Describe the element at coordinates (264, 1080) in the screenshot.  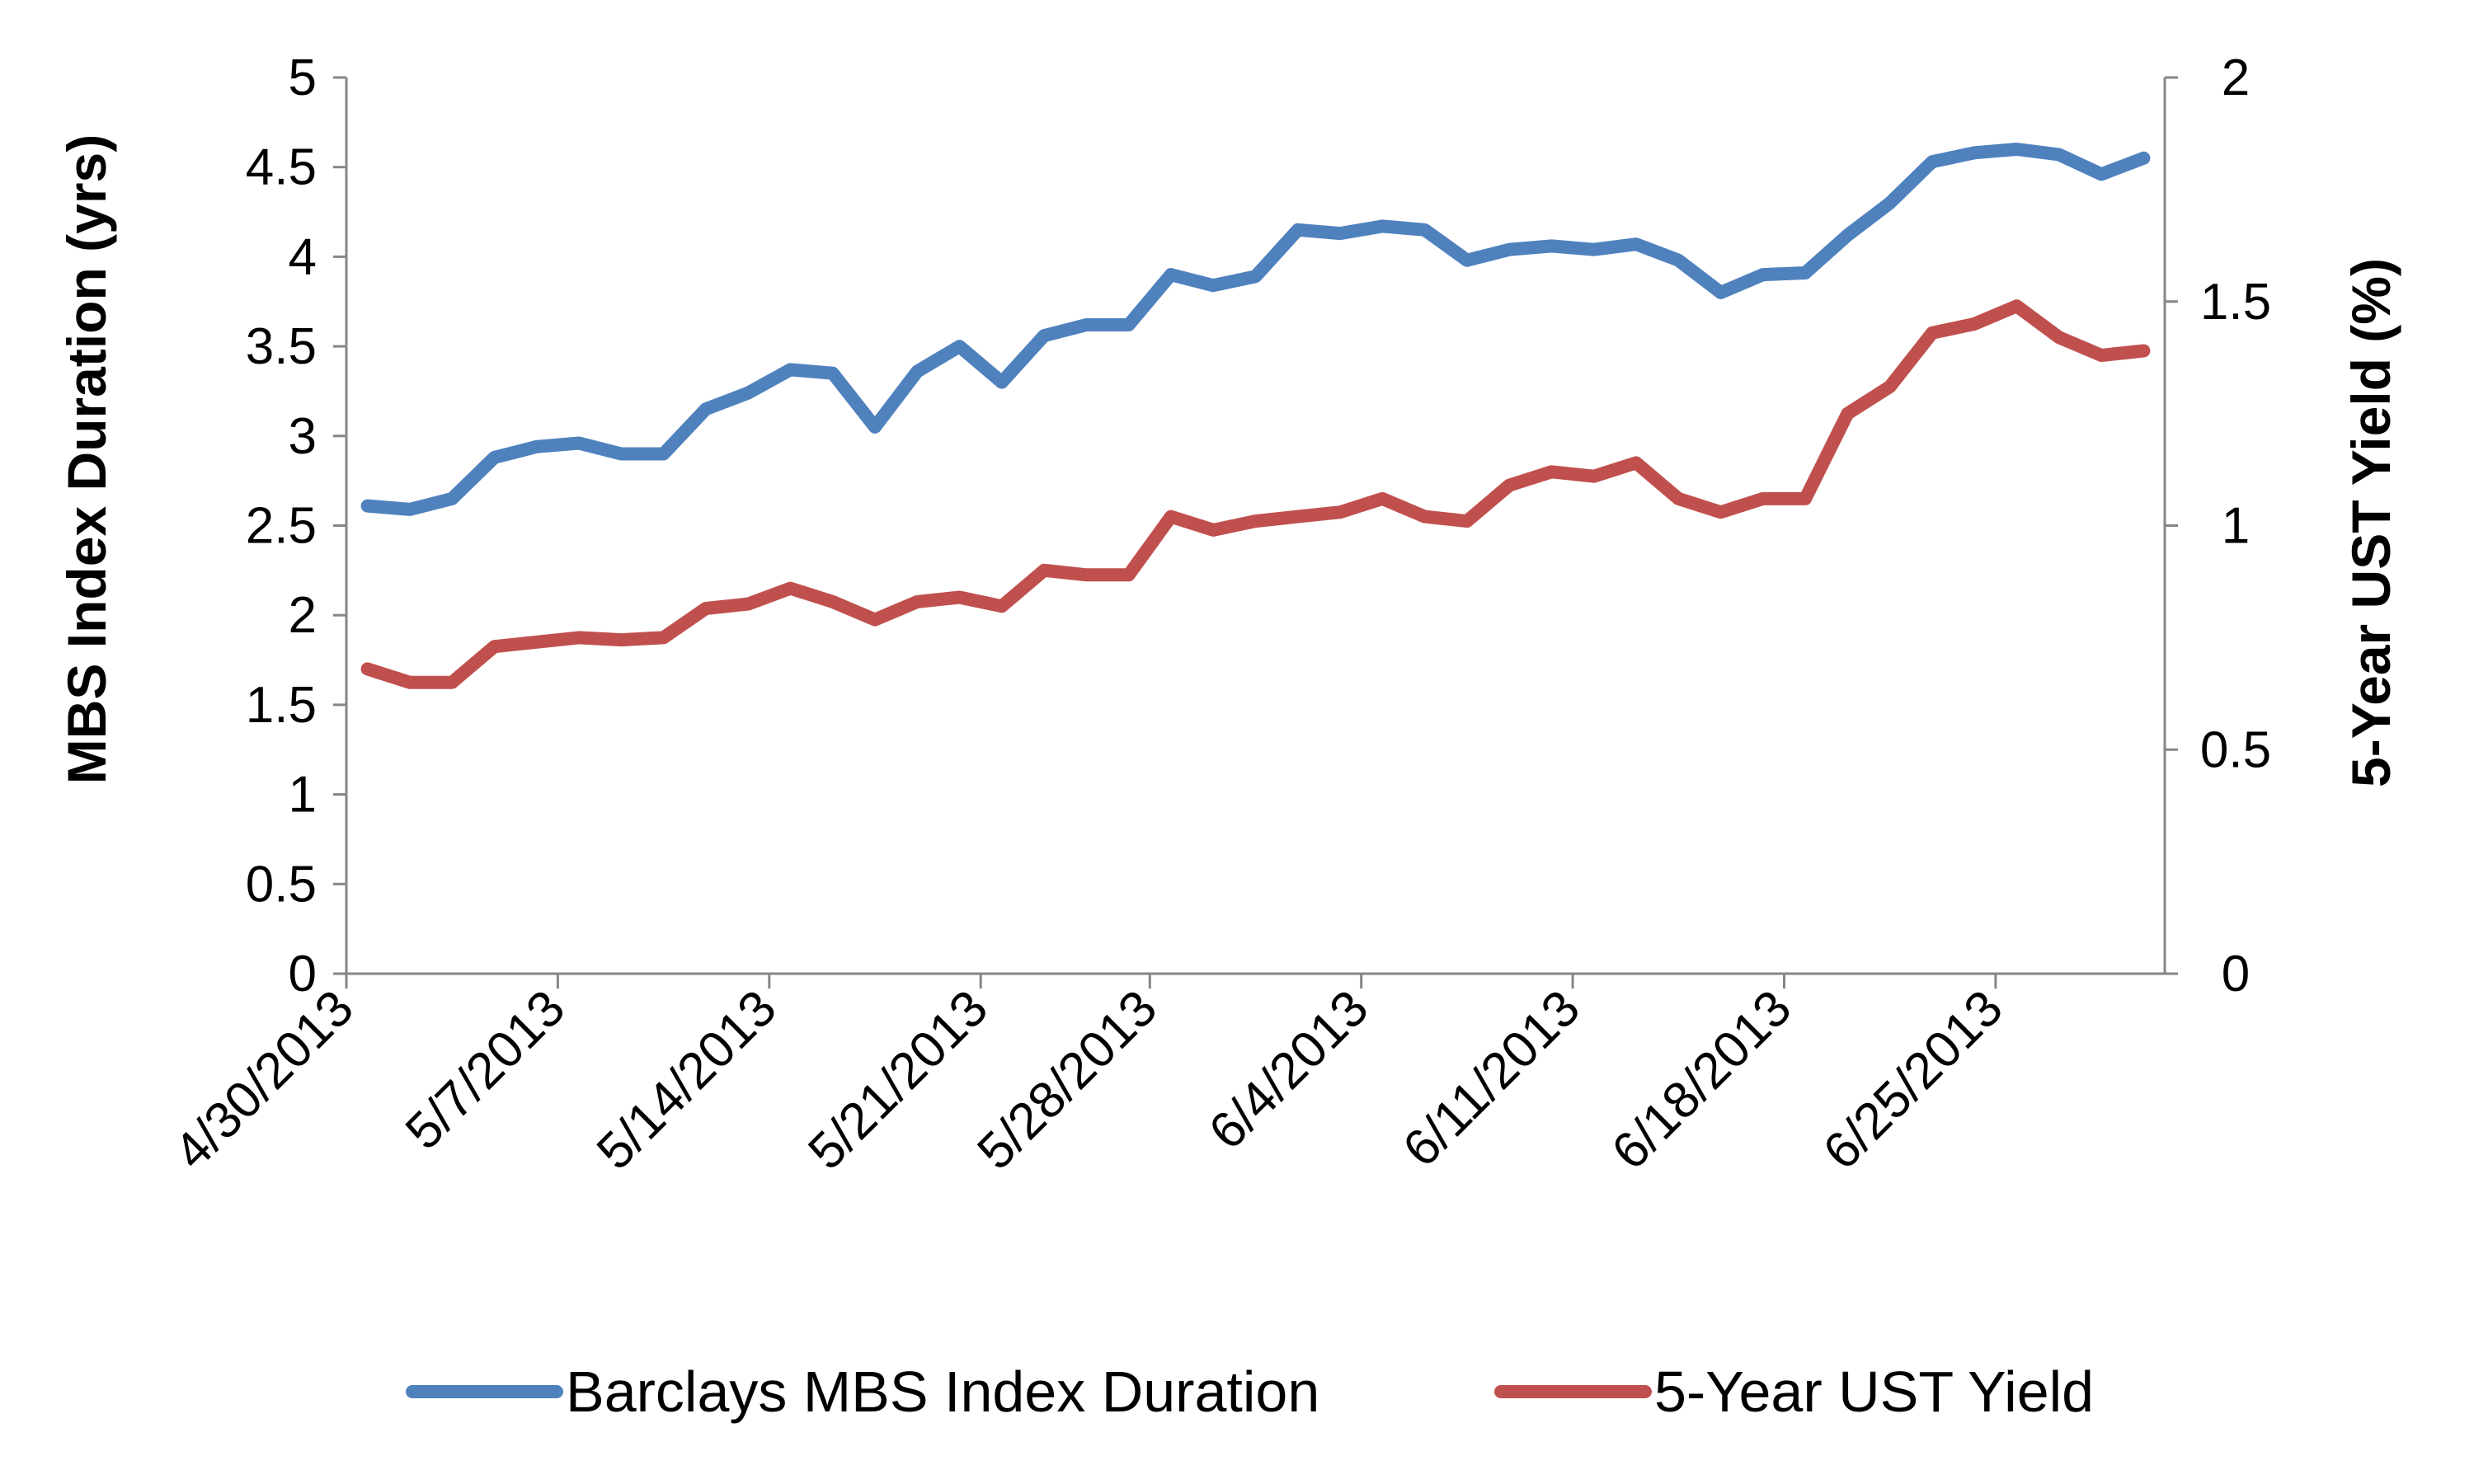
I see `x-tick-label: 4/30/2013` at that location.